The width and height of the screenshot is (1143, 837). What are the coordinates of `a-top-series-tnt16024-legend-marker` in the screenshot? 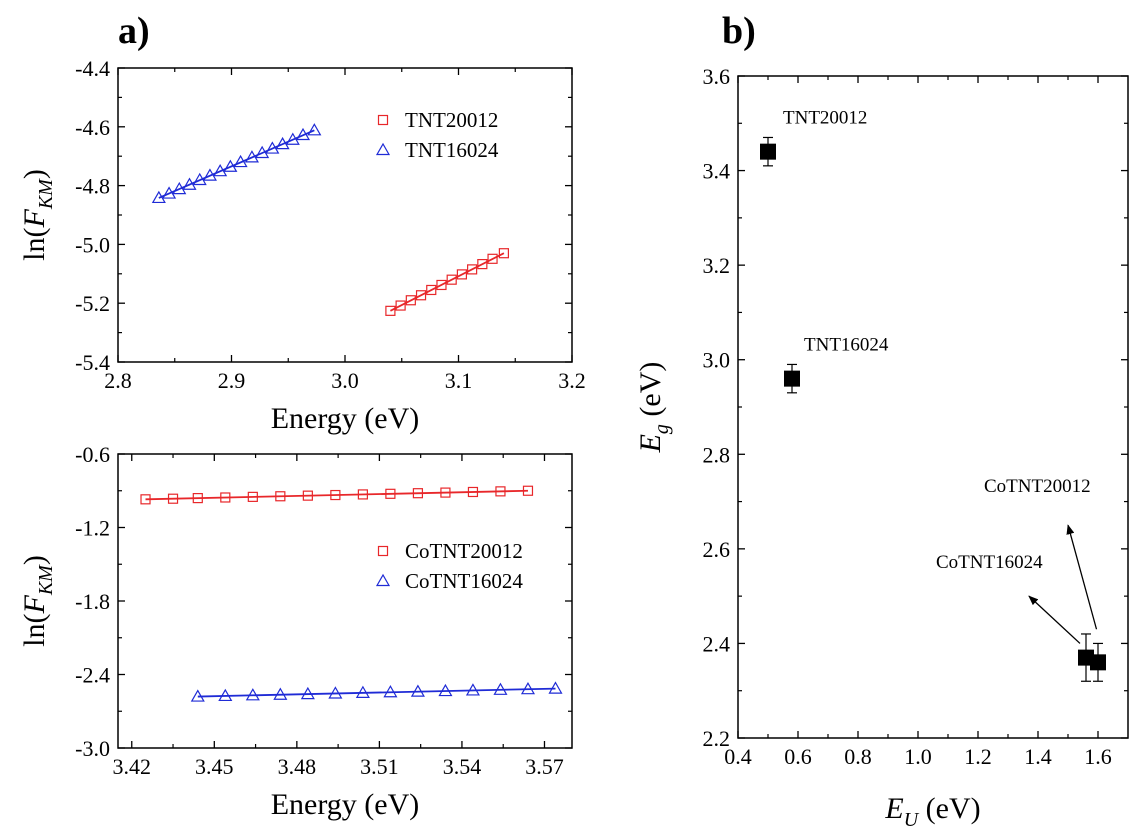 It's located at (383, 149).